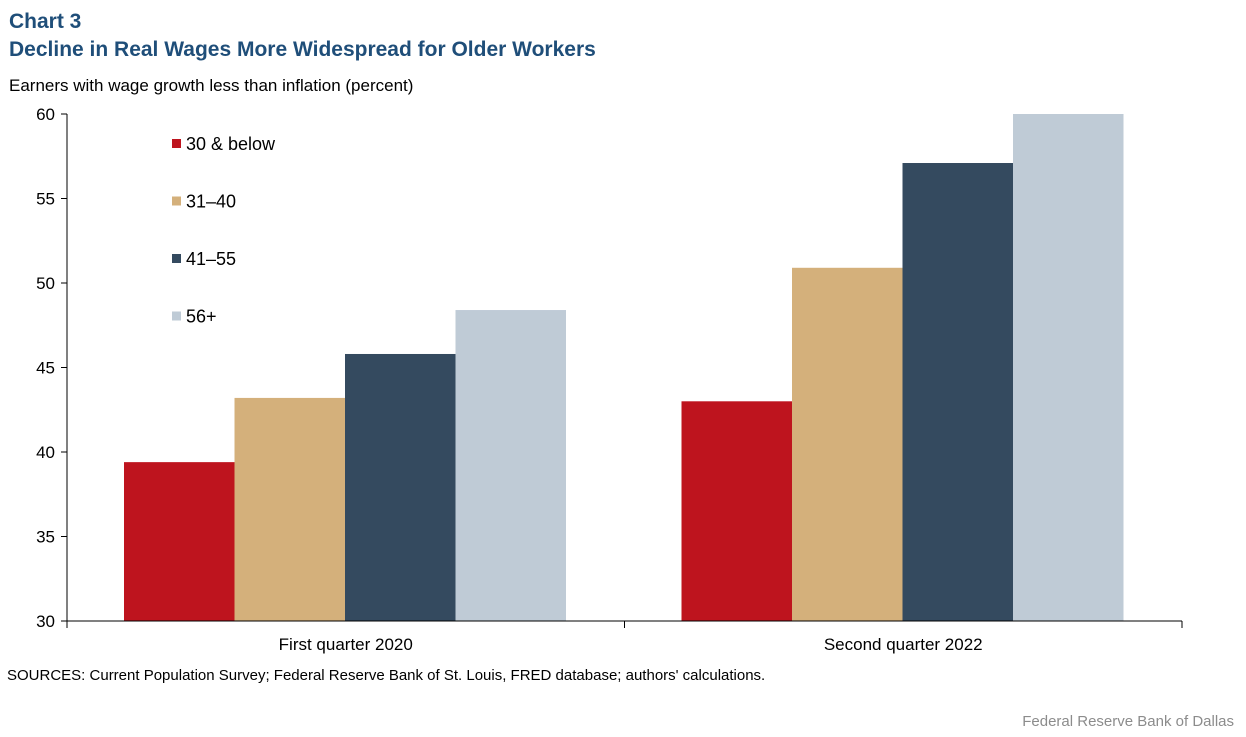 This screenshot has height=737, width=1246. Describe the element at coordinates (231, 144) in the screenshot. I see `legend-label: 30 & below` at that location.